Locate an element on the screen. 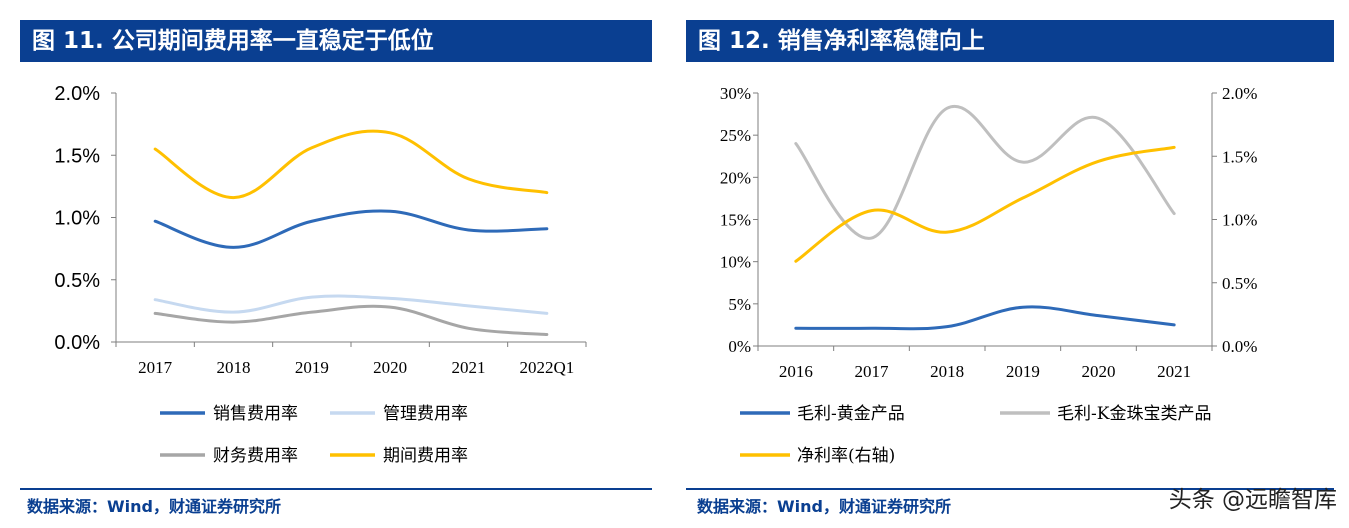  legend-label: 销售费用率 is located at coordinates (255, 414).